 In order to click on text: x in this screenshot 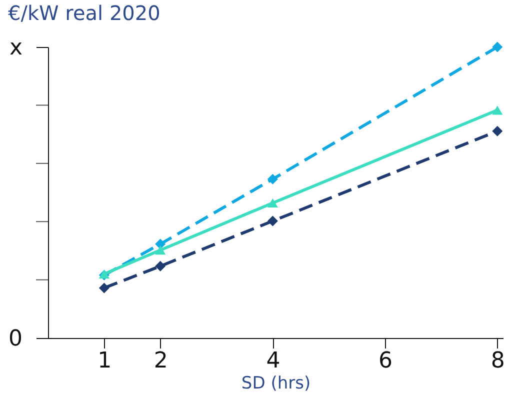, I will do `click(15, 48)`.